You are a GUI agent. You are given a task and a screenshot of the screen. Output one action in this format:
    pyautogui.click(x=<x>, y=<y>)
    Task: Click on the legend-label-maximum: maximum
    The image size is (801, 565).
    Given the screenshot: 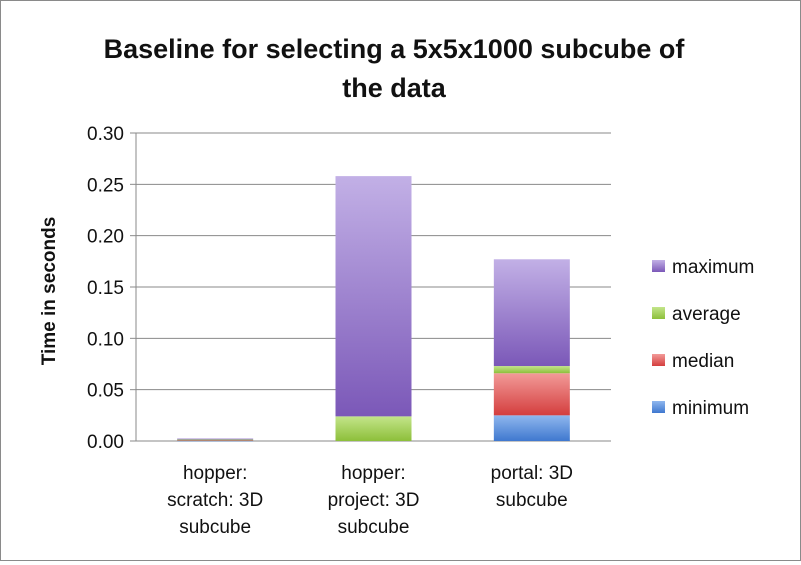 What is the action you would take?
    pyautogui.click(x=713, y=267)
    